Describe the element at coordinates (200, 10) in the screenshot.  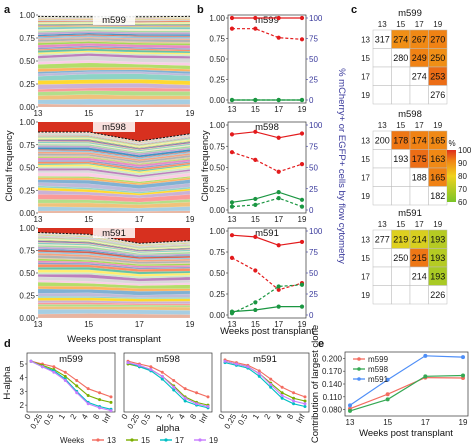
I see `panel-label-b: b` at that location.